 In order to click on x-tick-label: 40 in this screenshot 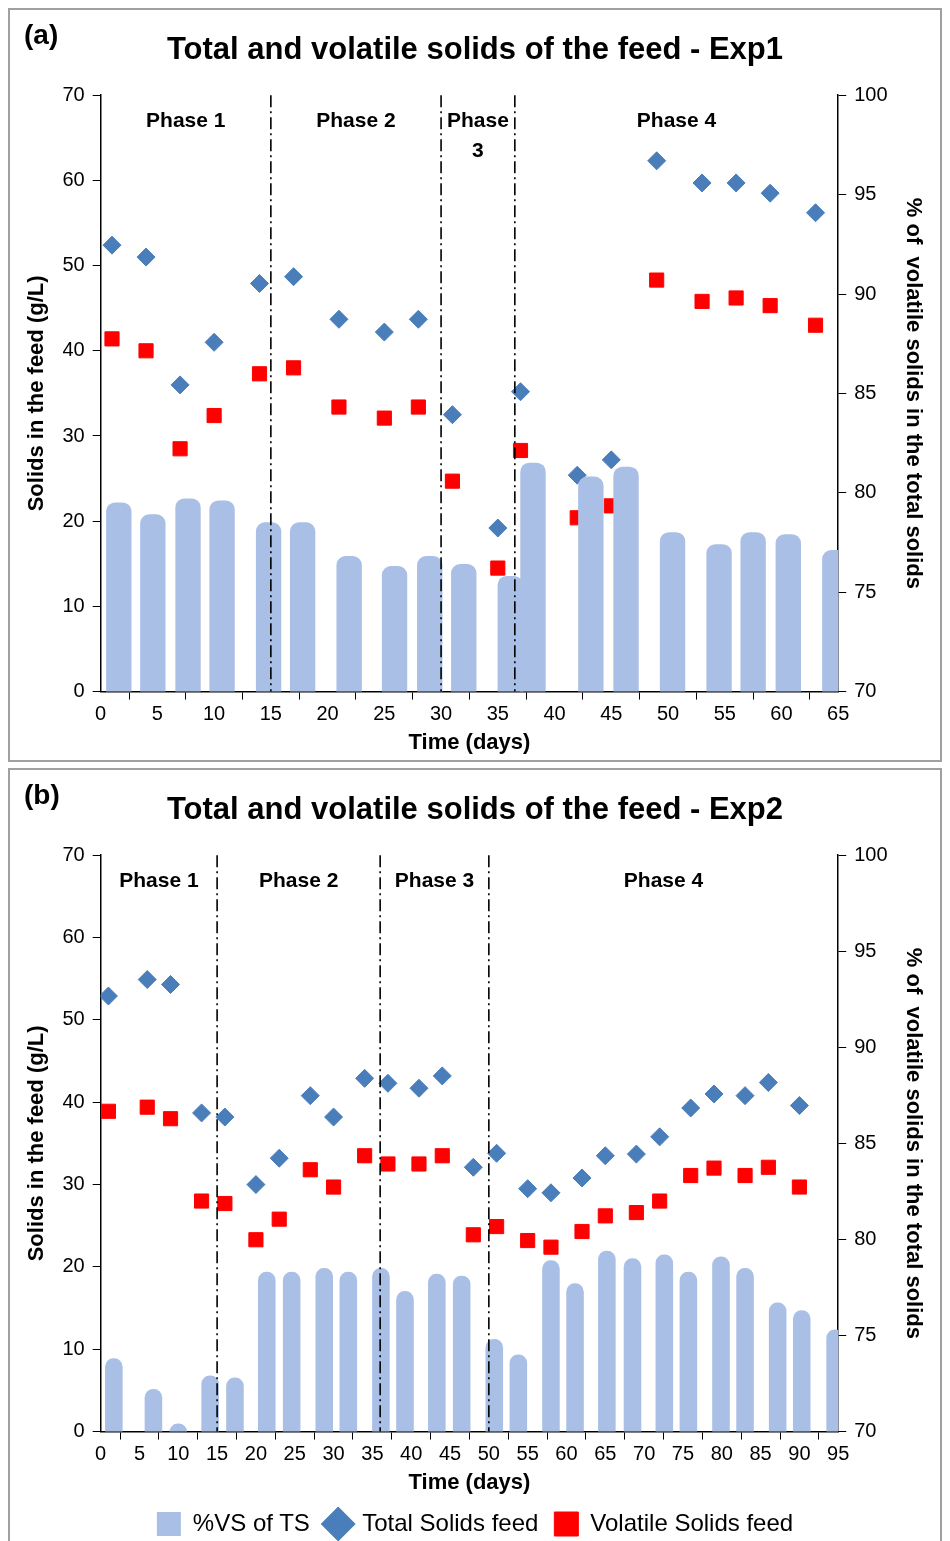, I will do `click(554, 713)`.